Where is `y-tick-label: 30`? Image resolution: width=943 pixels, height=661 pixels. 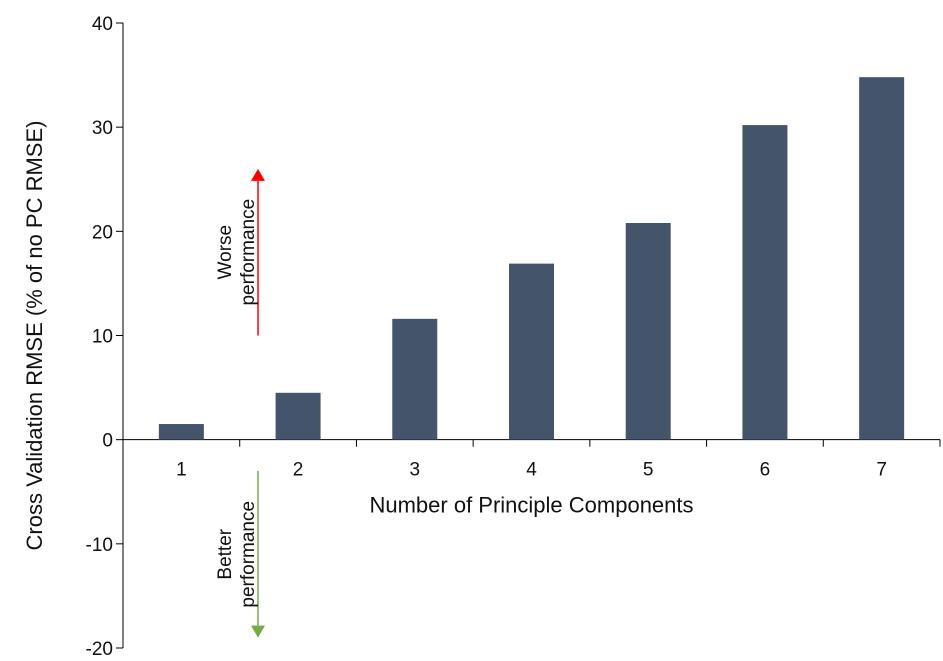
y-tick-label: 30 is located at coordinates (102, 128).